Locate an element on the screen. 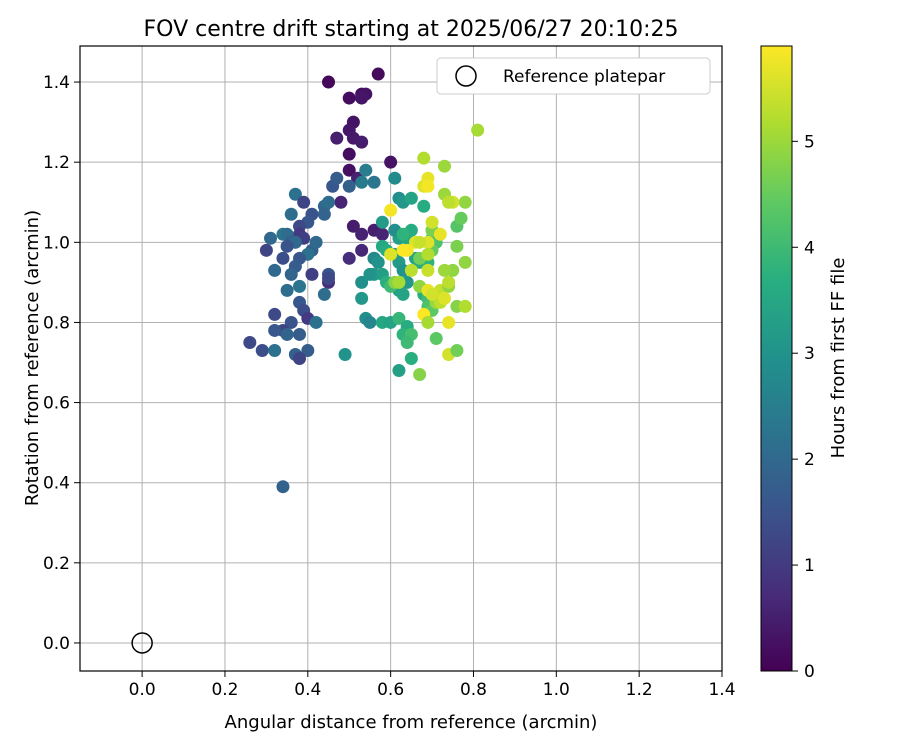  colorbar-tick-label: 1 is located at coordinates (809, 566).